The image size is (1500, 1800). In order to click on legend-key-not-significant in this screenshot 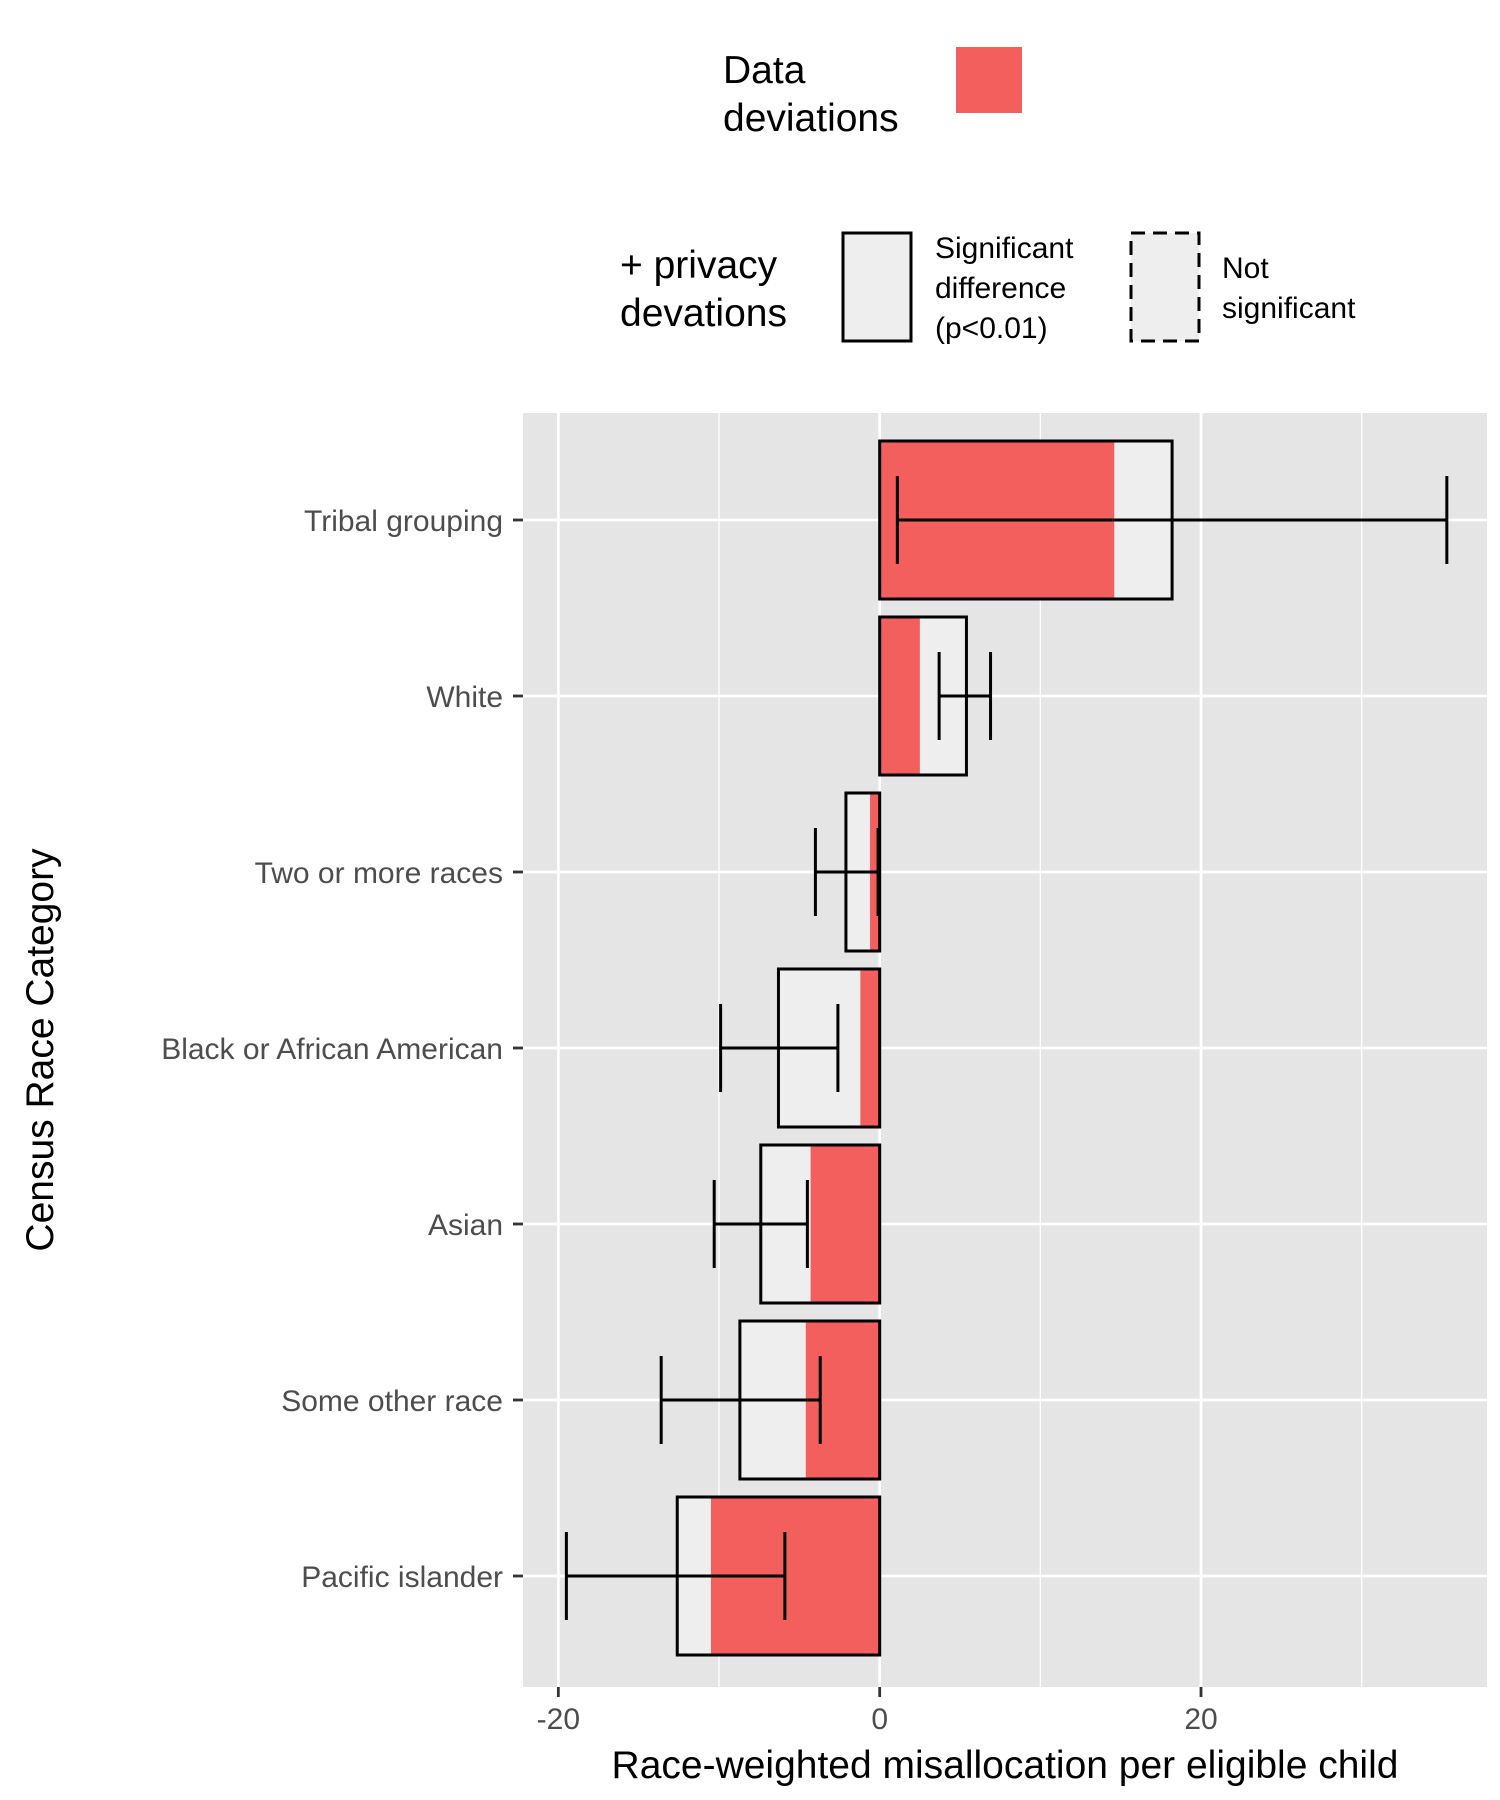, I will do `click(1165, 287)`.